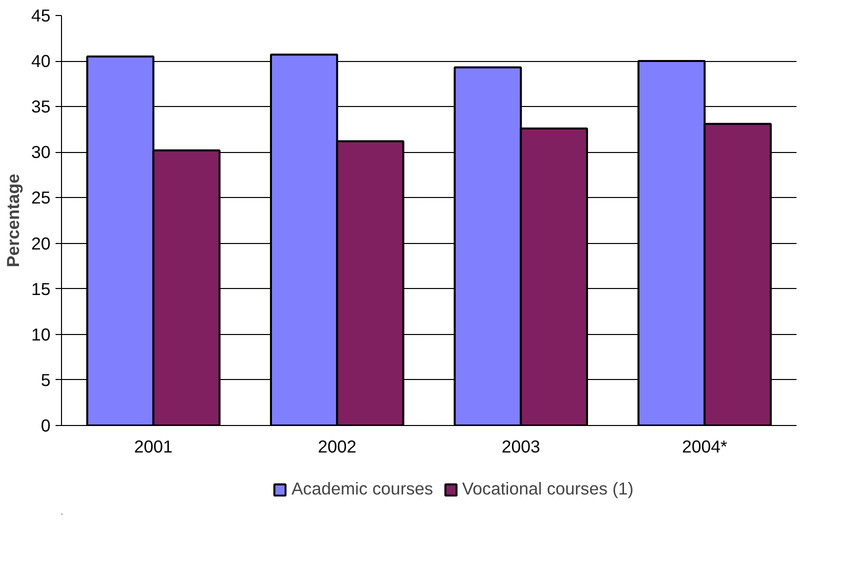  What do you see at coordinates (13, 220) in the screenshot?
I see `y-axis-title: Percentage` at bounding box center [13, 220].